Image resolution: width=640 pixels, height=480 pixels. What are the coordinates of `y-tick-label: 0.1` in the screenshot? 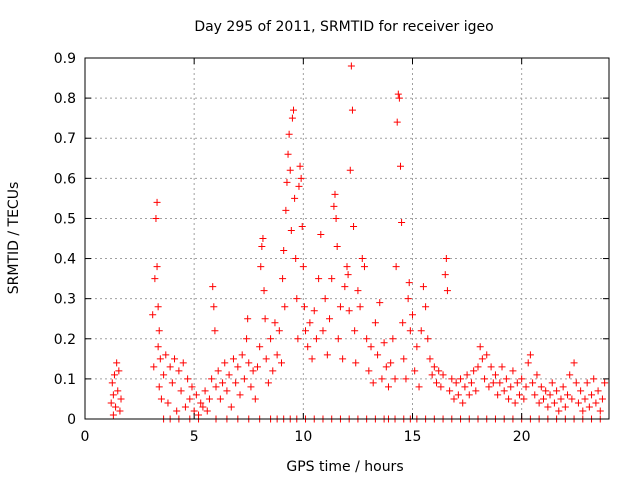 It's located at (65, 380).